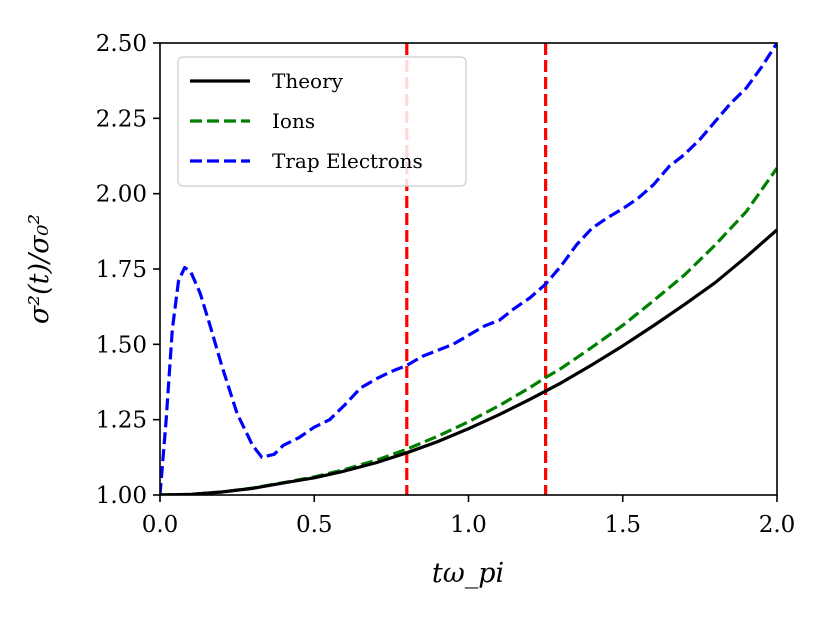 The width and height of the screenshot is (830, 623). Describe the element at coordinates (121, 44) in the screenshot. I see `y-tick-label: 2.50` at that location.